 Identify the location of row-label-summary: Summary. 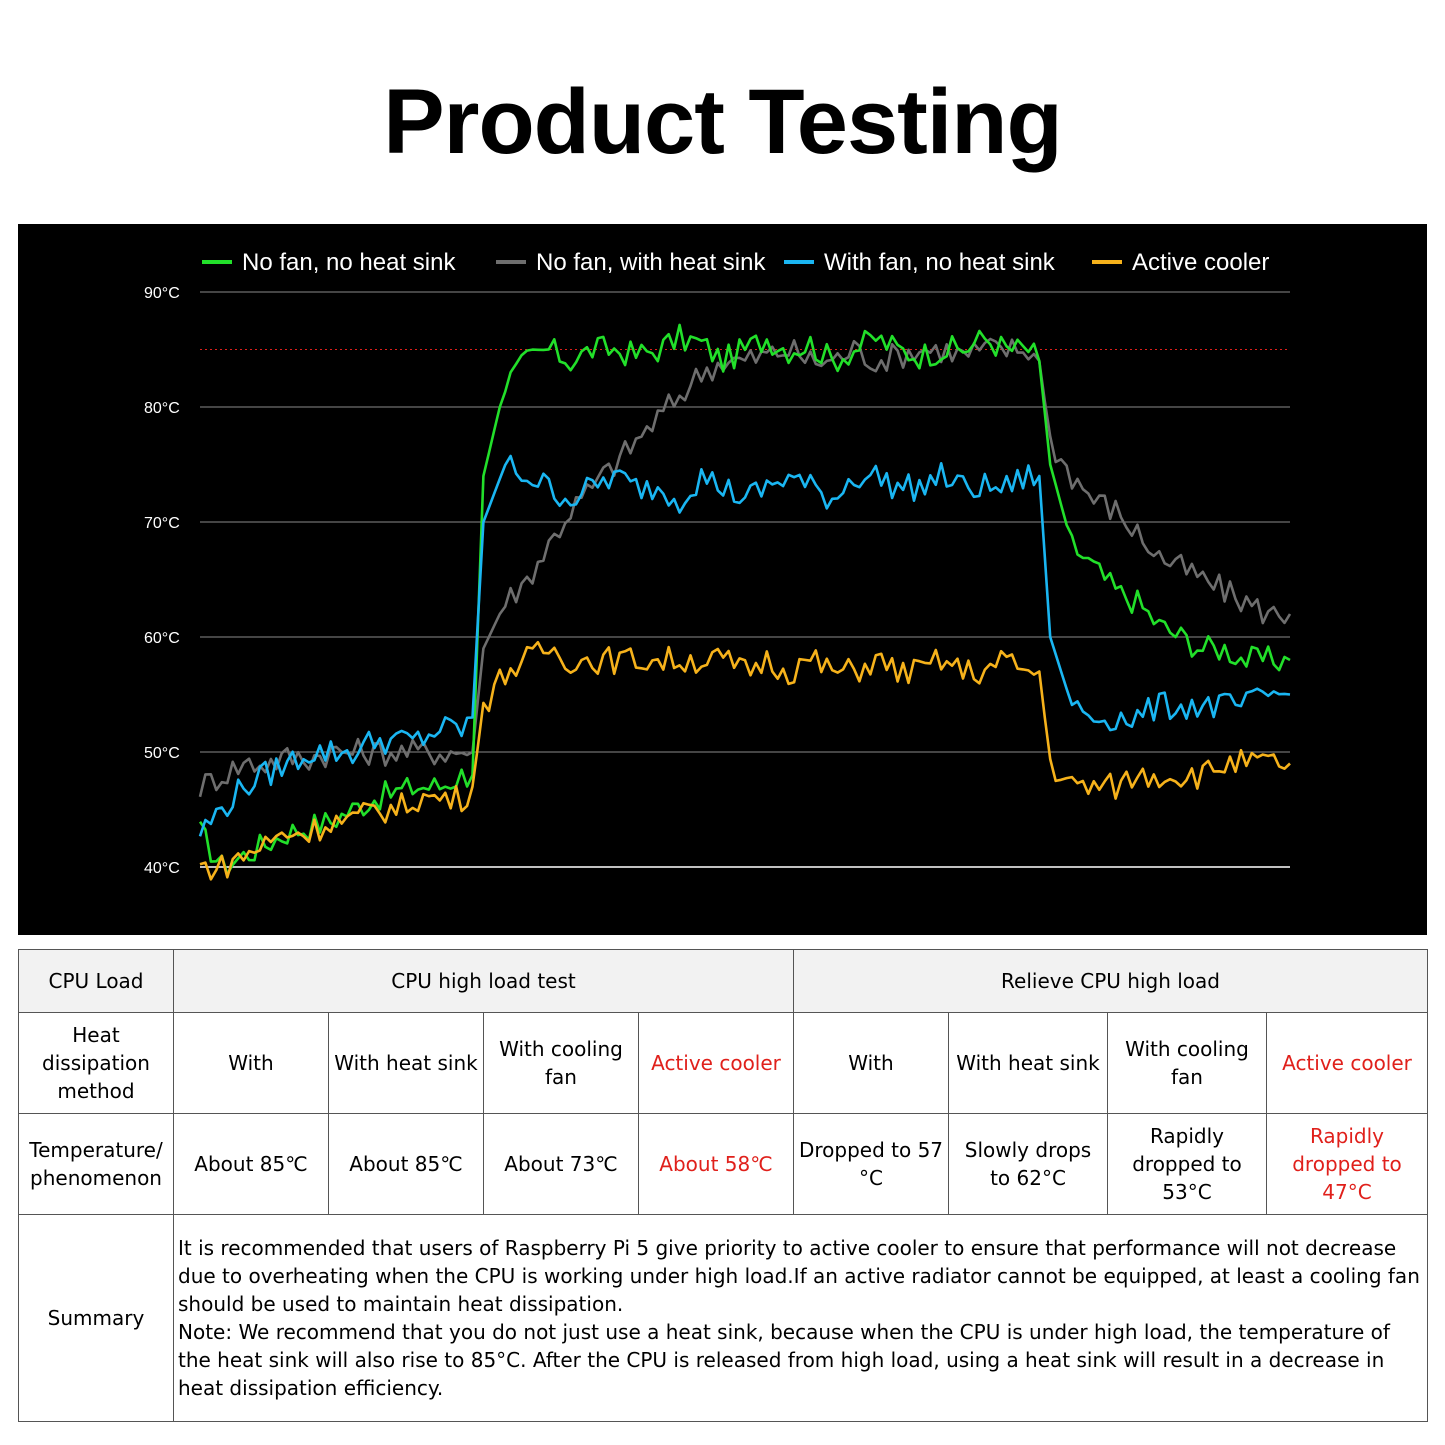
(96, 1318).